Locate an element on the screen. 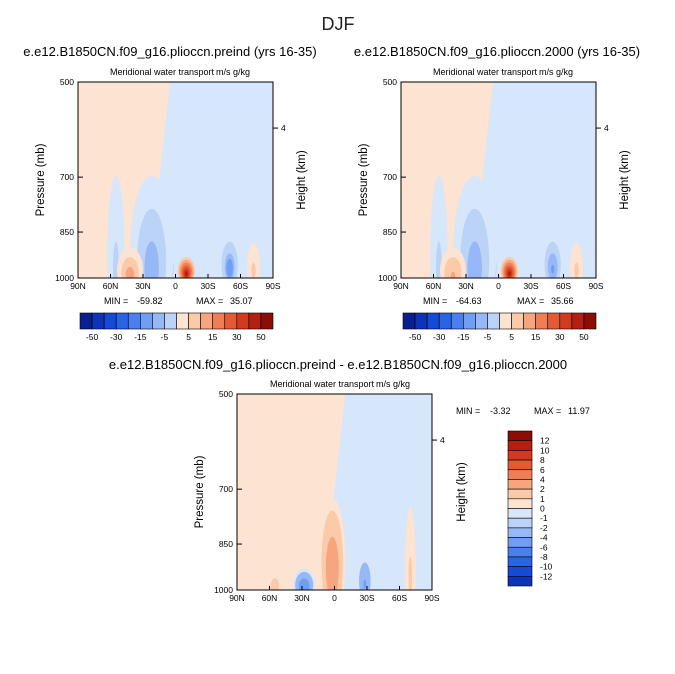  colorbar-label: -15 is located at coordinates (463, 337).